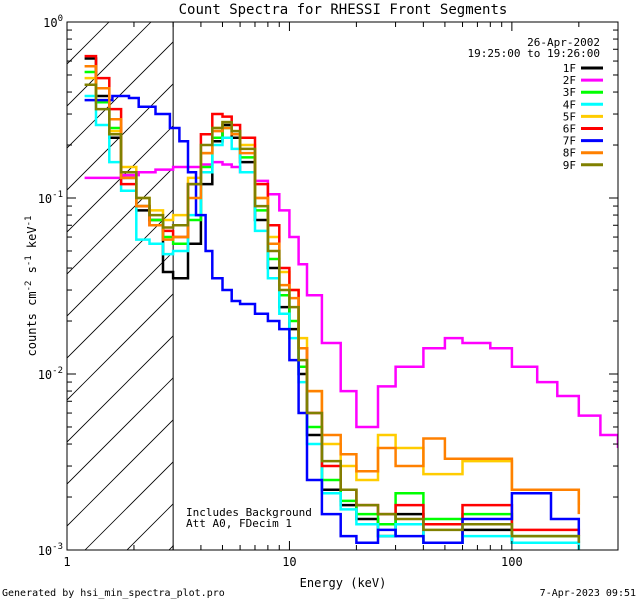  Describe the element at coordinates (569, 80) in the screenshot. I see `legend-label-2F: 2F` at that location.